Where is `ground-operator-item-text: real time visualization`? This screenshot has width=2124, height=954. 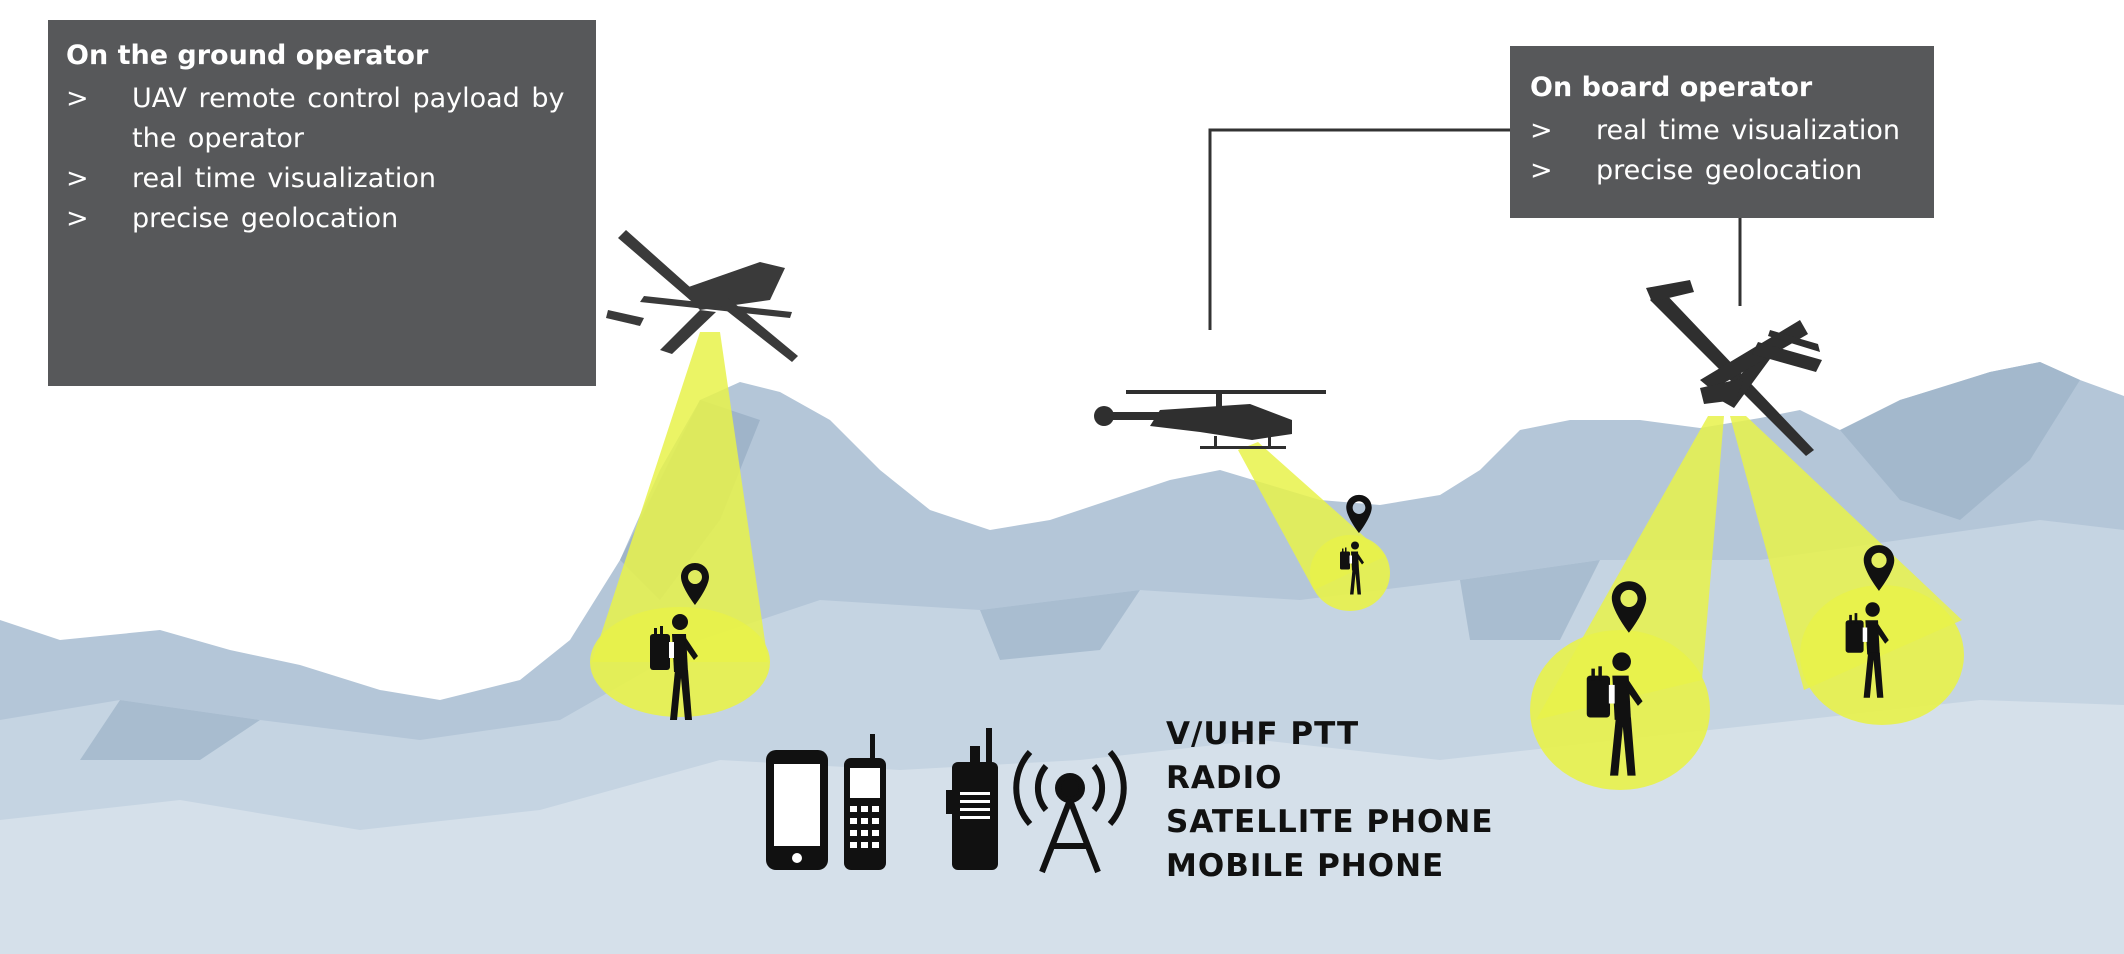 ground-operator-item-text: real time visualization is located at coordinates (284, 178).